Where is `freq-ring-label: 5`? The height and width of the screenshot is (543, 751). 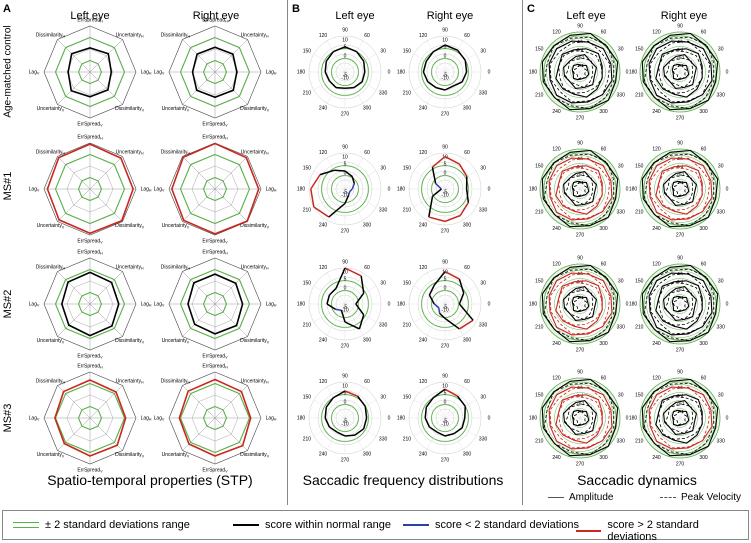 freq-ring-label: 5 is located at coordinates (445, 164).